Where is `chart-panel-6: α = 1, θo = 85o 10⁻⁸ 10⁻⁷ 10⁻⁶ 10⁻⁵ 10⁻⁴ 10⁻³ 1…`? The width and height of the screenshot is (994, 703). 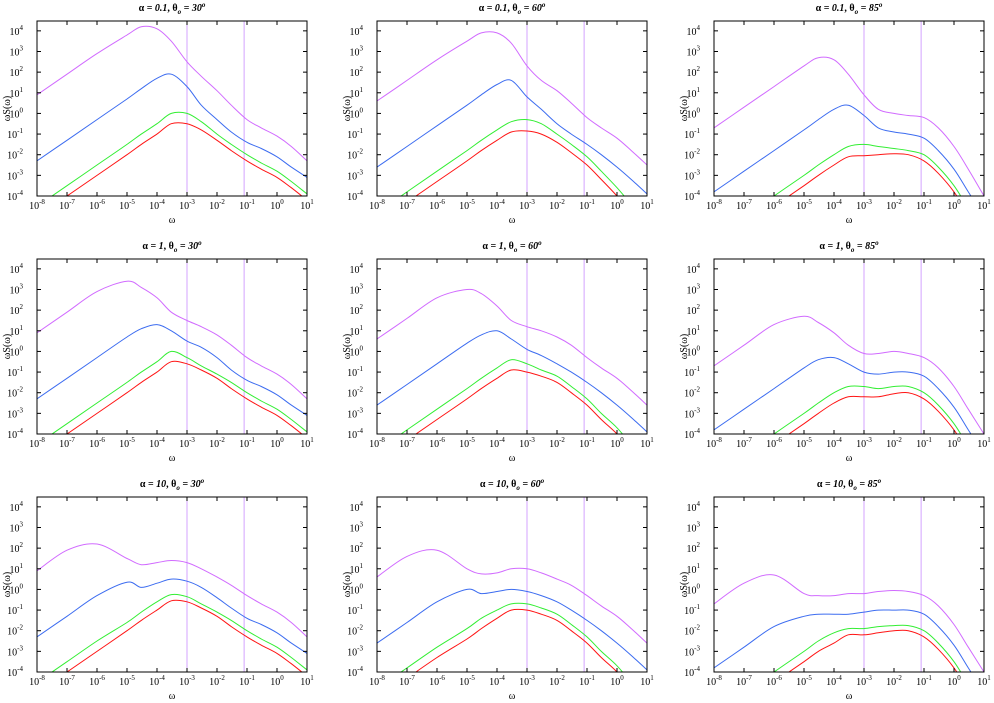
chart-panel-6: α = 1, θo = 85o 10⁻⁸ 10⁻⁷ 10⁻⁶ 10⁻⁵ 10⁻⁴ 10⁻³ 1… is located at coordinates (835, 351).